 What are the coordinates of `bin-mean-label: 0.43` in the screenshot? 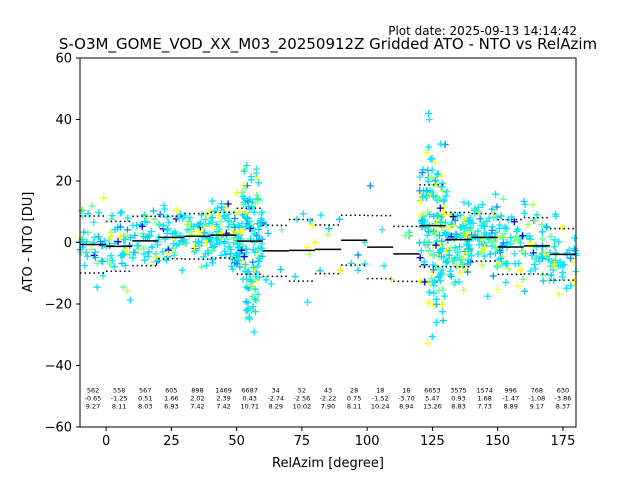 It's located at (249, 398).